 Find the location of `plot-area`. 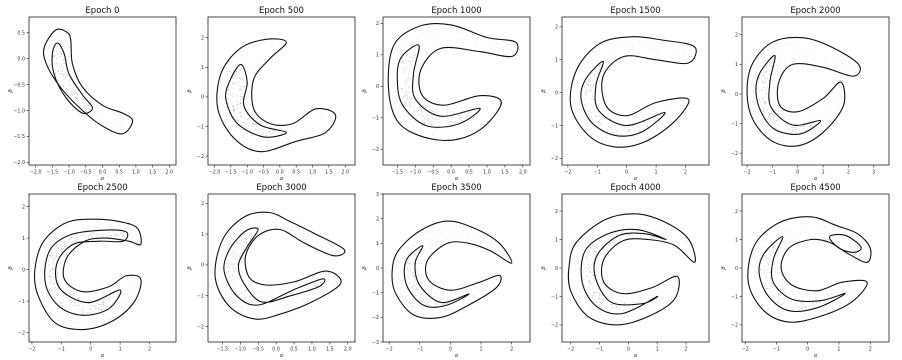

plot-area is located at coordinates (88, 81).